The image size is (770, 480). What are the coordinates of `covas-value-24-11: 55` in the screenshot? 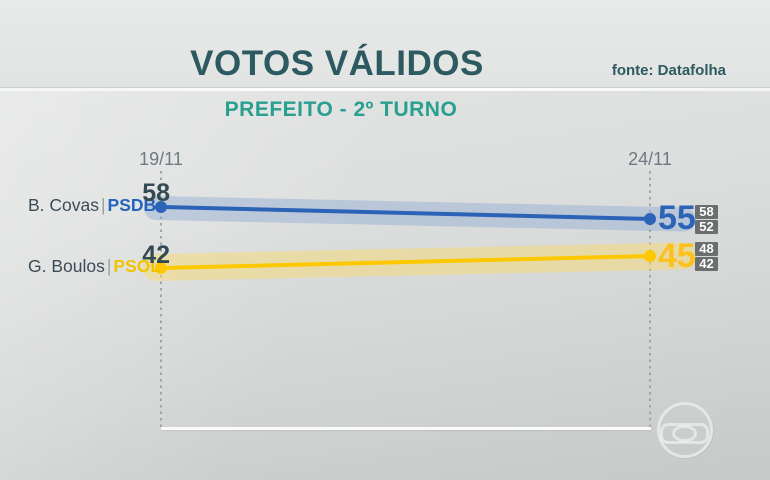 It's located at (677, 218).